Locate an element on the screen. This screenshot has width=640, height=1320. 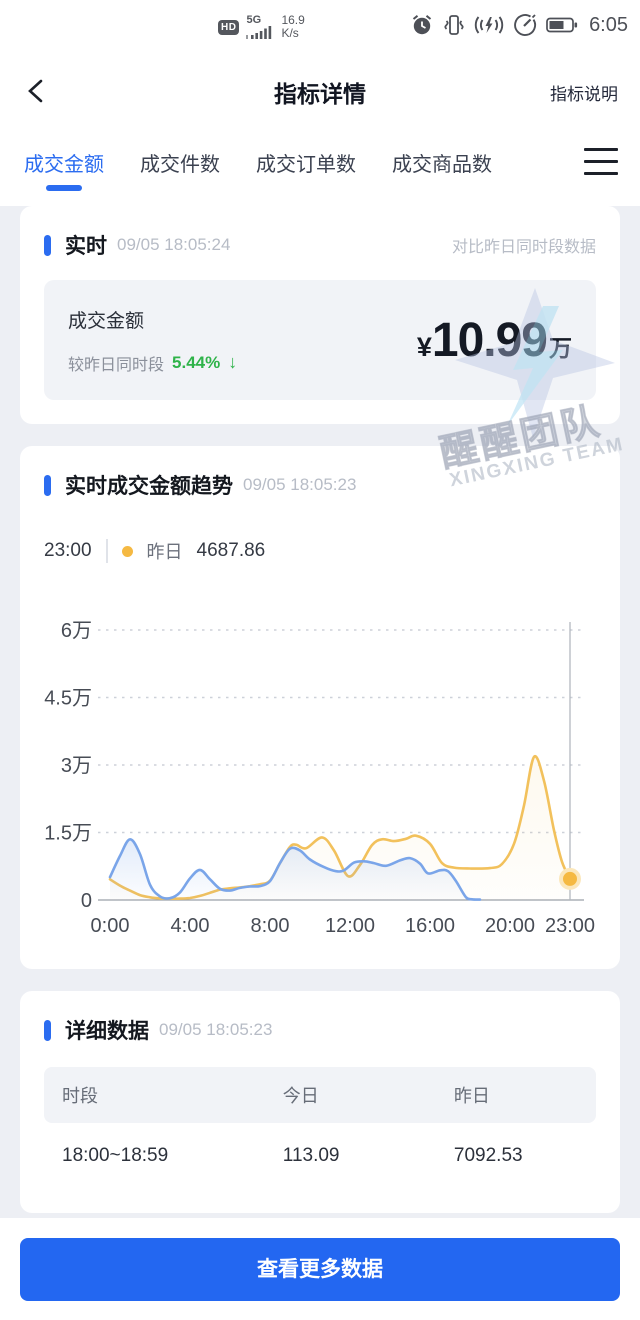
vibrate-icon is located at coordinates (454, 25).